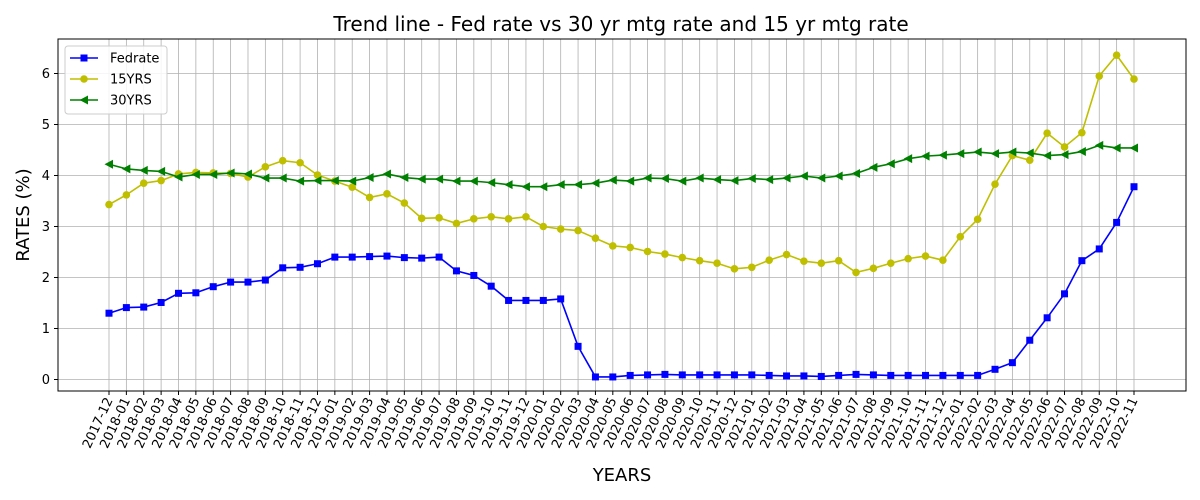 The height and width of the screenshot is (500, 1200). Describe the element at coordinates (134, 59) in the screenshot. I see `legend-label: Fedrate` at that location.